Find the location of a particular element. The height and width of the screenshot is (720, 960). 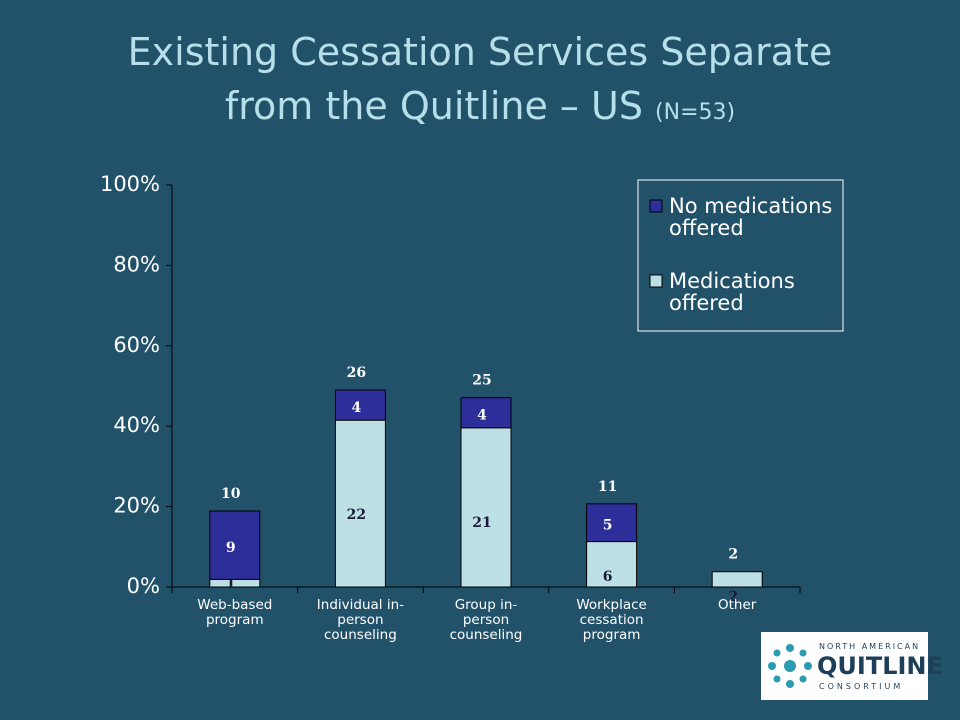

value-label: 1 is located at coordinates (231, 584).